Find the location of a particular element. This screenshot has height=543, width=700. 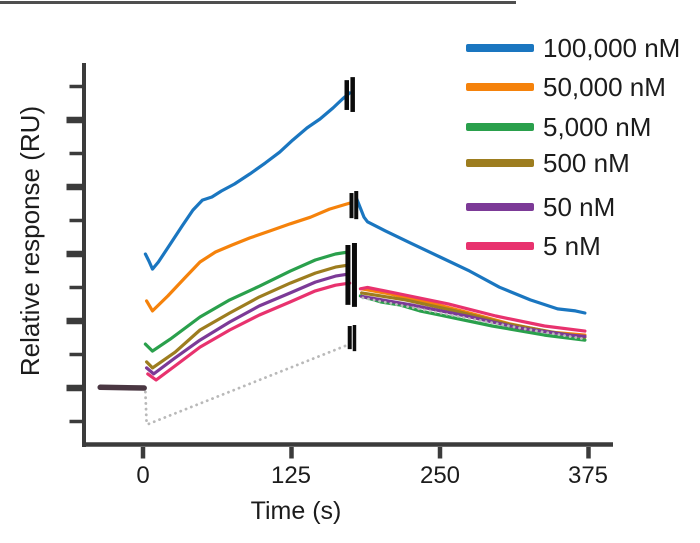

baseline-segment is located at coordinates (122, 387).